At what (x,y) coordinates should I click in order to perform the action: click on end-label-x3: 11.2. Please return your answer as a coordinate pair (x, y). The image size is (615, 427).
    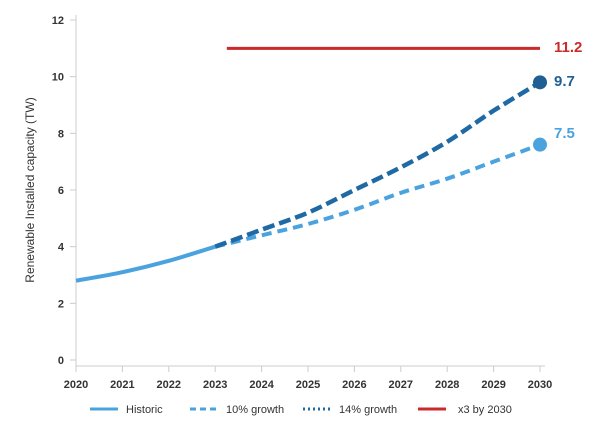
    Looking at the image, I should click on (568, 47).